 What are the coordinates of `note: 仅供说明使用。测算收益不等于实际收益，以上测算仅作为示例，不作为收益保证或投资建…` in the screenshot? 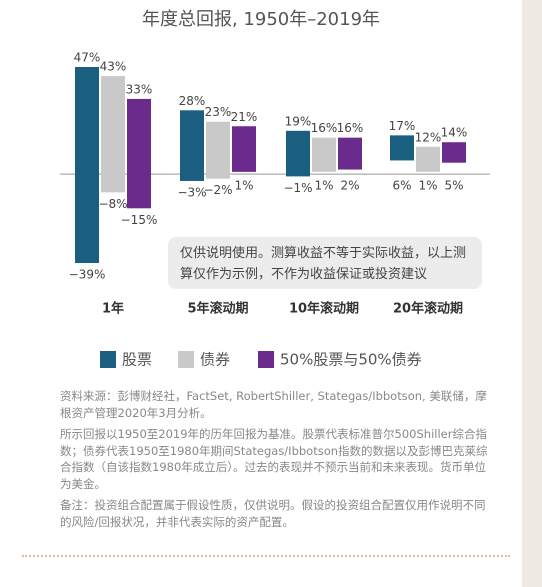 It's located at (325, 263).